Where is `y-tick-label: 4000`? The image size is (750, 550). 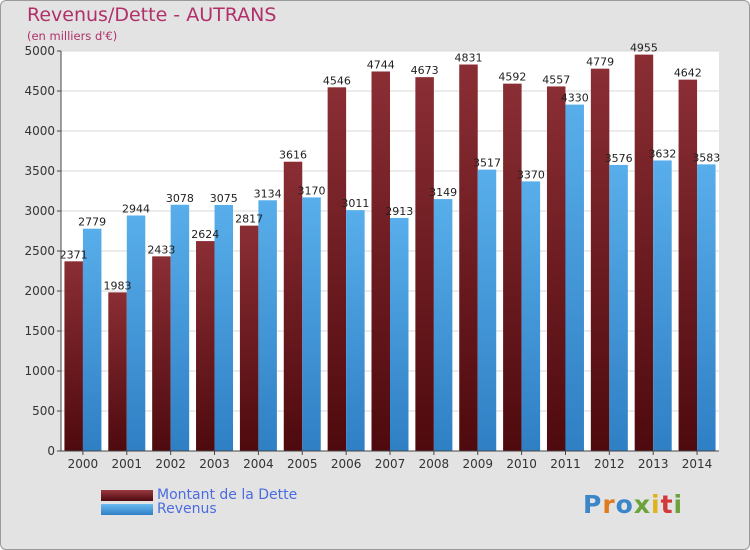
y-tick-label: 4000 is located at coordinates (39, 131).